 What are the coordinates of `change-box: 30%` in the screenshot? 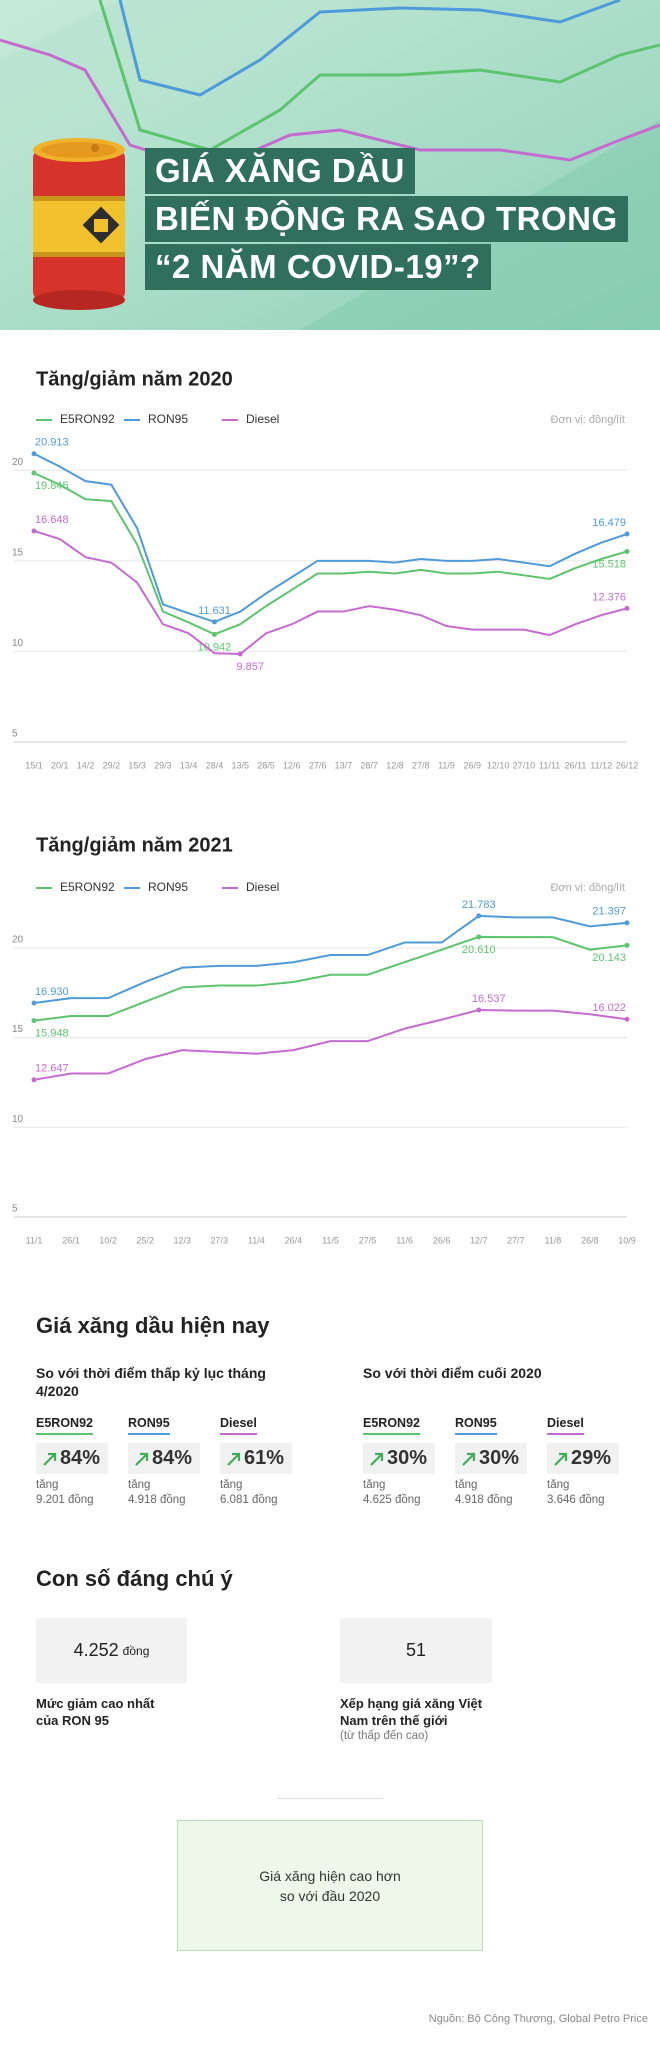 It's located at (399, 1458).